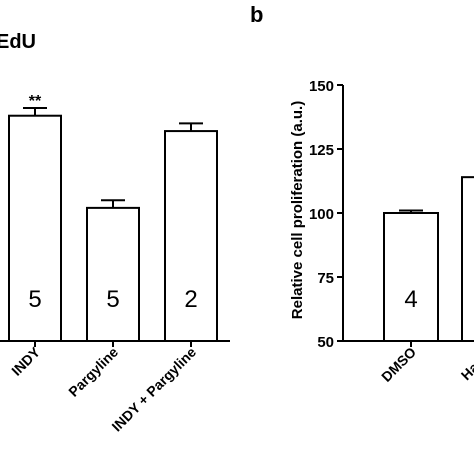 The height and width of the screenshot is (474, 474). What do you see at coordinates (18, 42) in the screenshot?
I see `panel-title: EdU` at bounding box center [18, 42].